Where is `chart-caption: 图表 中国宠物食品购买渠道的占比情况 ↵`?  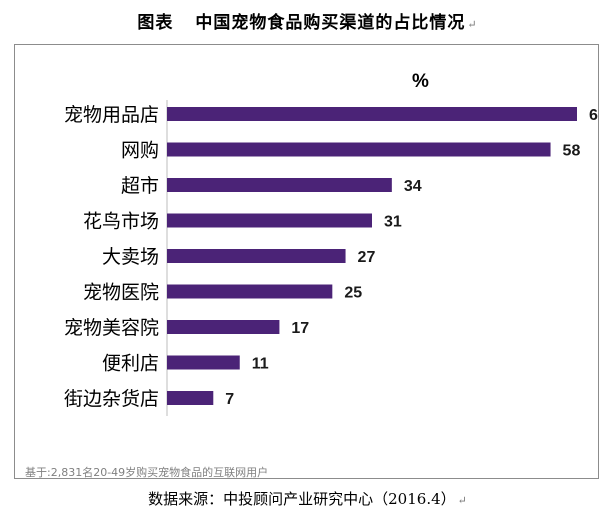
chart-caption: 图表 中国宠物食品购买渠道的占比情况 ↵ is located at coordinates (307, 20).